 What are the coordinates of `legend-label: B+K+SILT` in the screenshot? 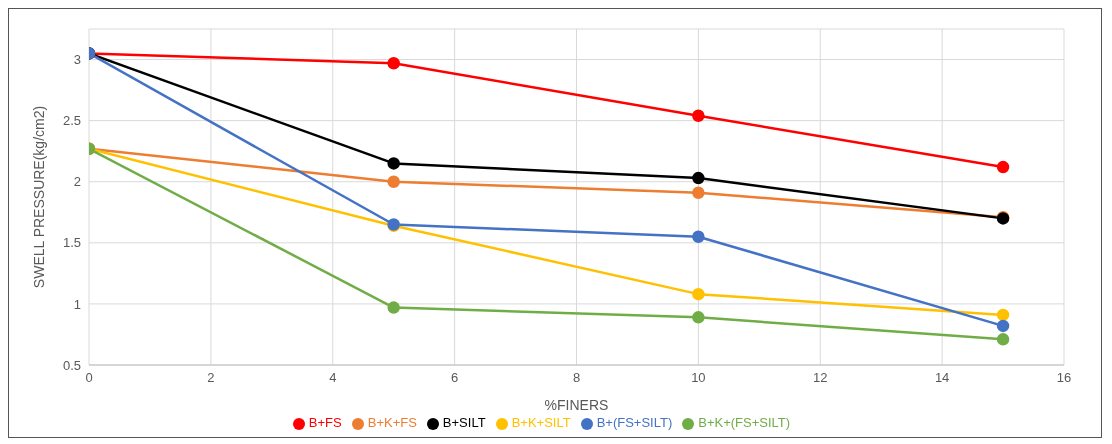 It's located at (541, 422).